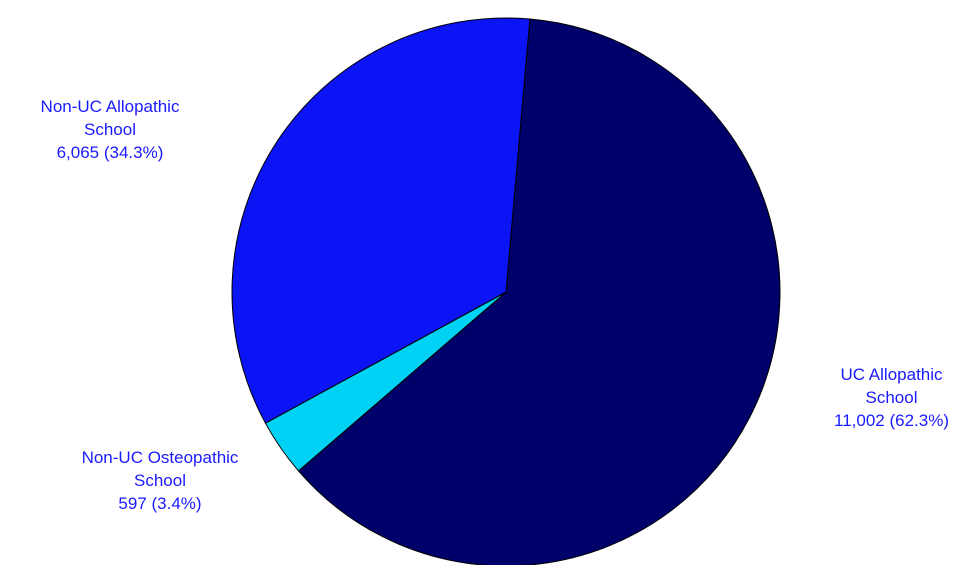  What do you see at coordinates (110, 106) in the screenshot?
I see `slice-label-non-uc-allopathic-line1: Non-UC Allopathic` at bounding box center [110, 106].